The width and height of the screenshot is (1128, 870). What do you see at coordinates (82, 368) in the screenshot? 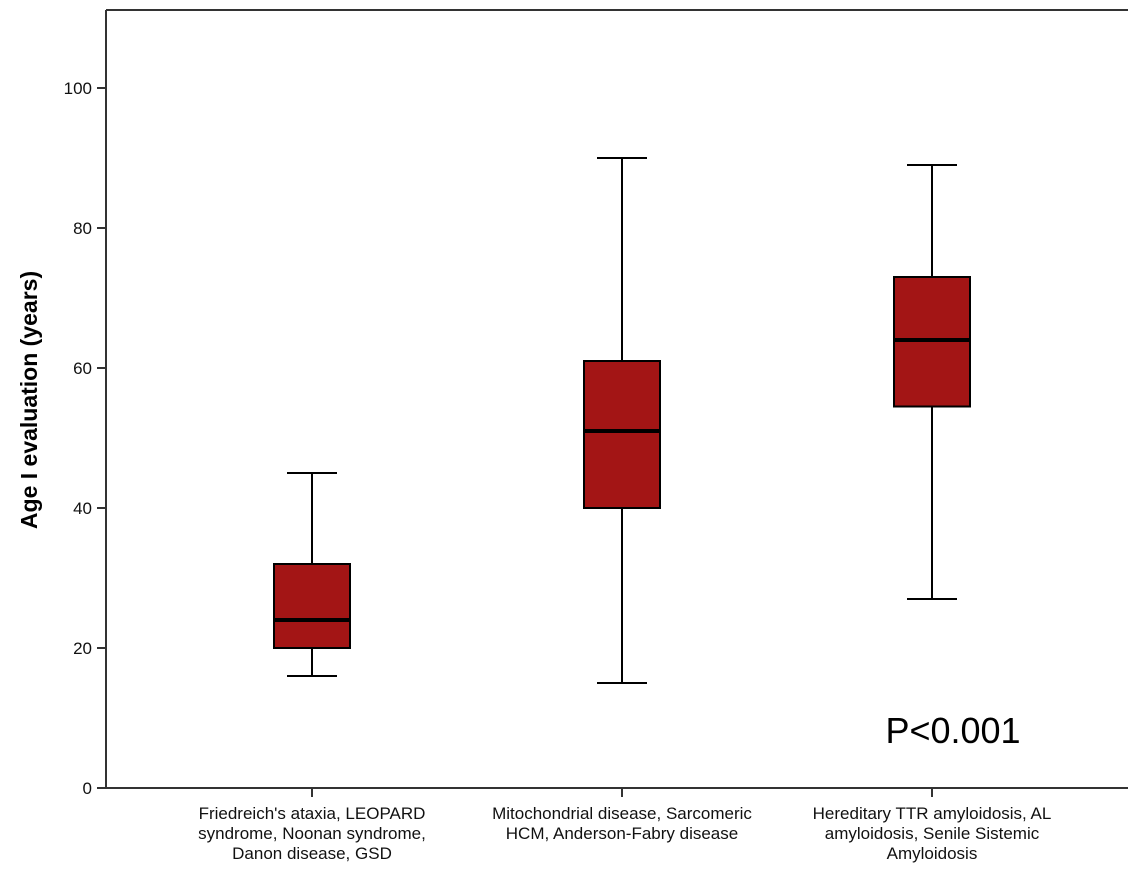
I see `y-tick-label: 60` at bounding box center [82, 368].